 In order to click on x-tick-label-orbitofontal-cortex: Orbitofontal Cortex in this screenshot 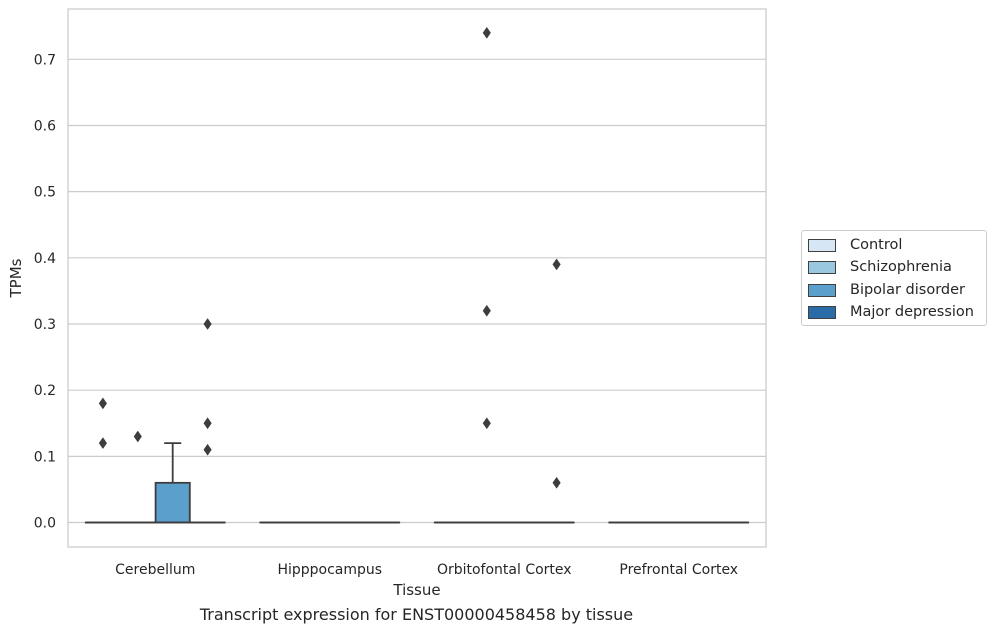, I will do `click(504, 570)`.